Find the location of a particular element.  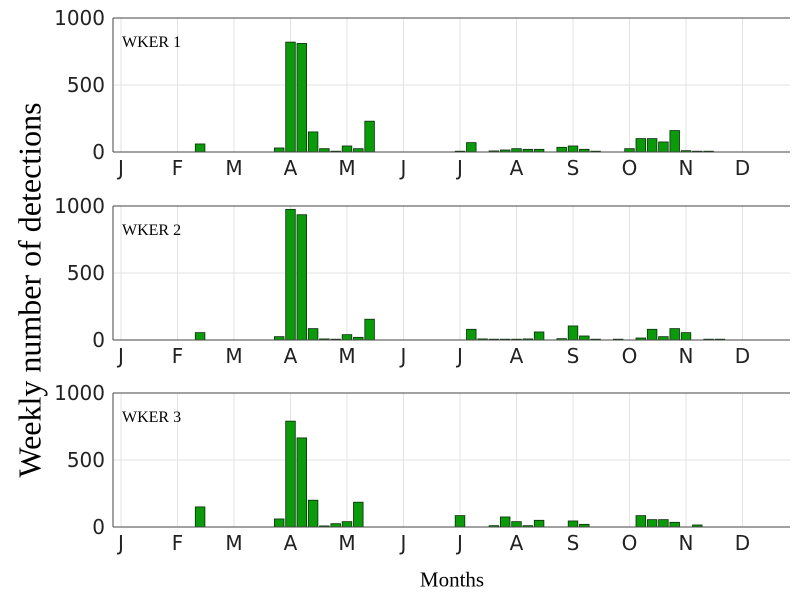

x-axis-label: Months is located at coordinates (452, 579).